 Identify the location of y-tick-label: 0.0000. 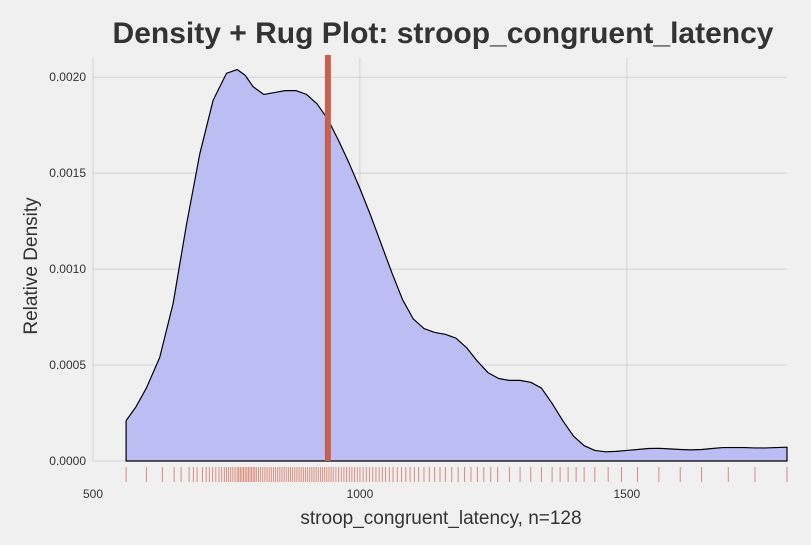
(67, 461).